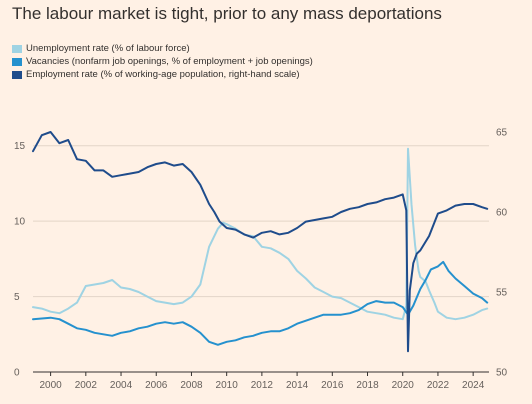 The width and height of the screenshot is (532, 404). Describe the element at coordinates (262, 385) in the screenshot. I see `x-tick-label: 2012` at that location.